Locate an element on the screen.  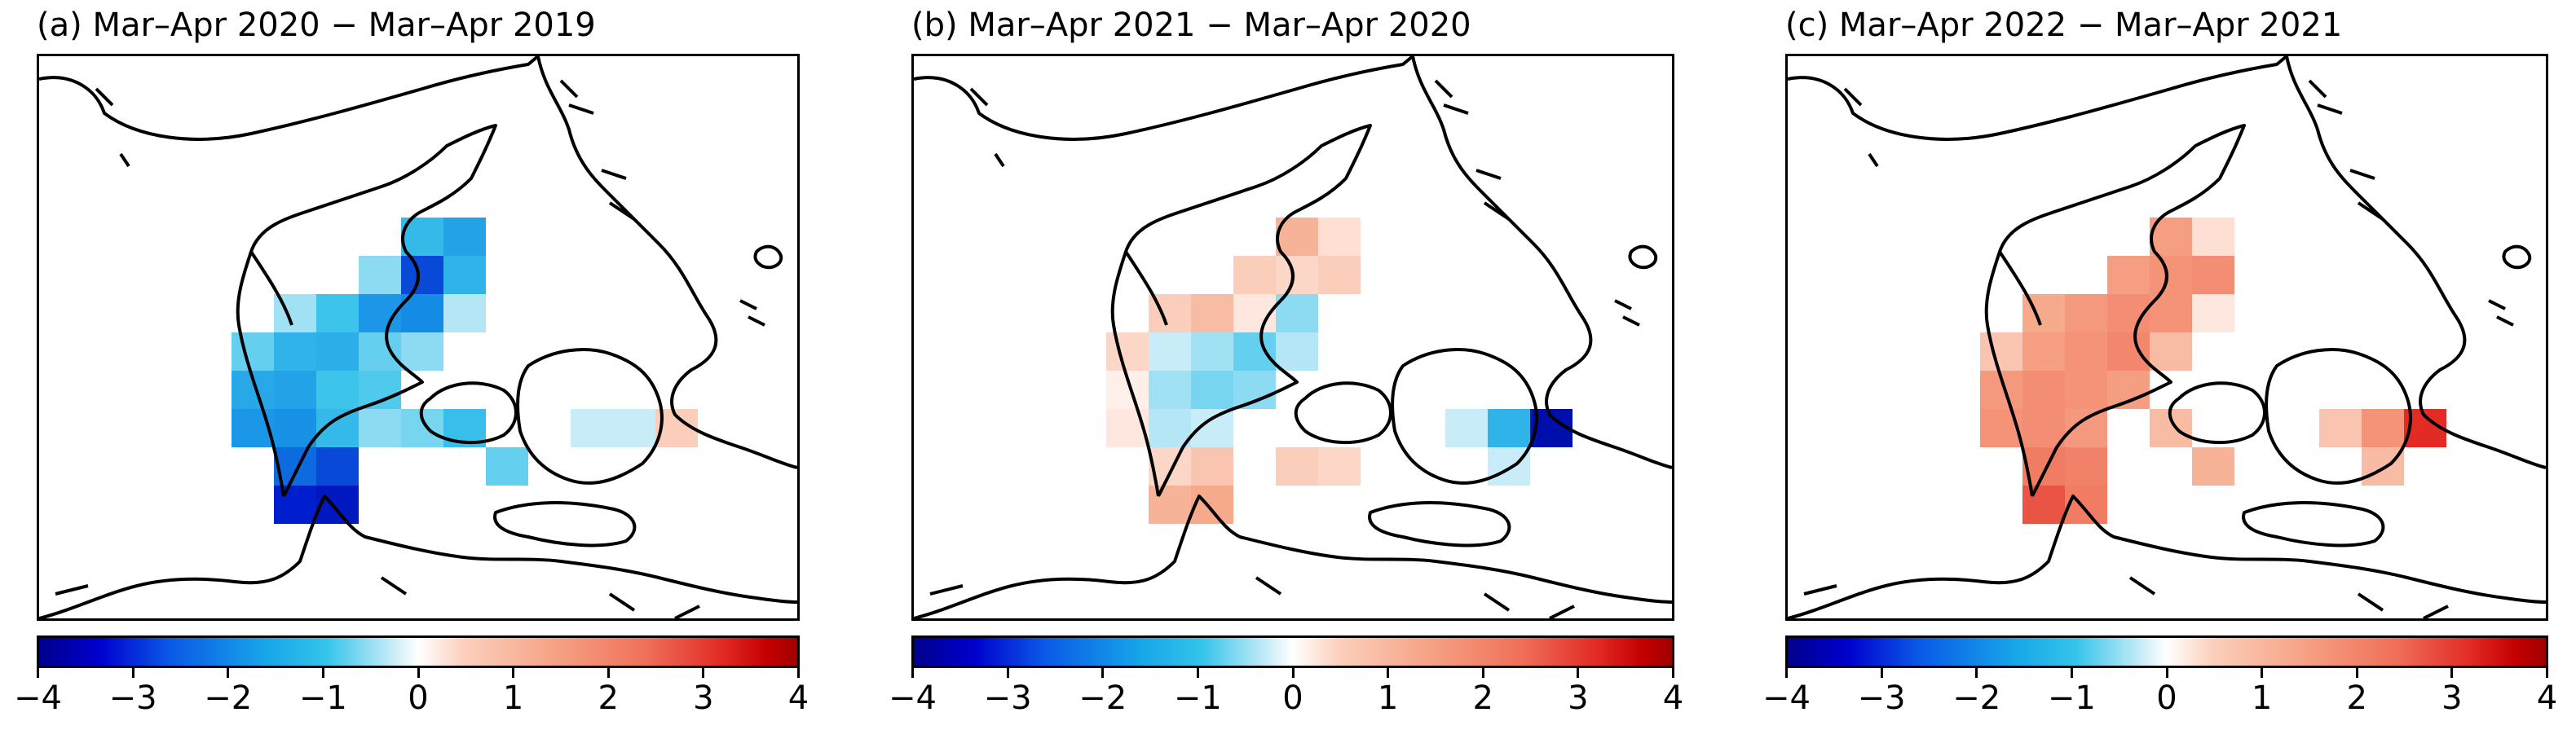
panel-title: (a) Mar–Apr 2020 − Mar–Apr 2019 is located at coordinates (316, 26).